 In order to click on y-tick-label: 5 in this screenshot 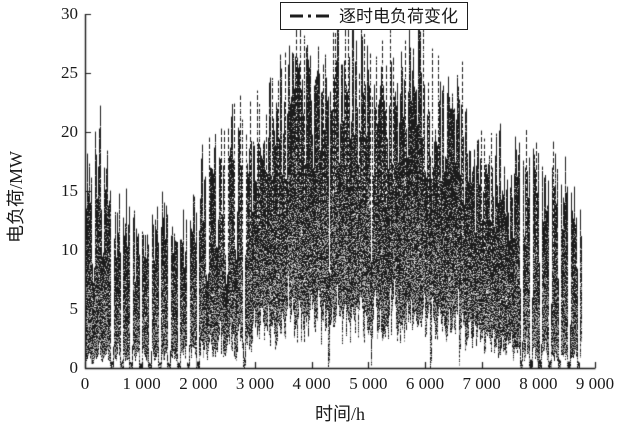, I will do `click(74, 308)`.